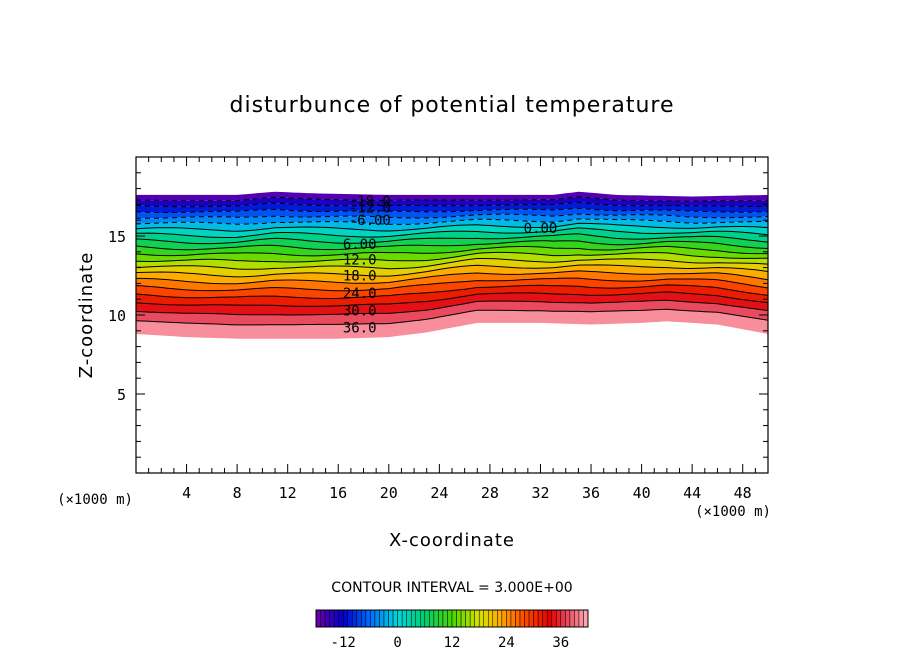  Describe the element at coordinates (452, 540) in the screenshot. I see `x-axis-label: X-coordinate` at that location.